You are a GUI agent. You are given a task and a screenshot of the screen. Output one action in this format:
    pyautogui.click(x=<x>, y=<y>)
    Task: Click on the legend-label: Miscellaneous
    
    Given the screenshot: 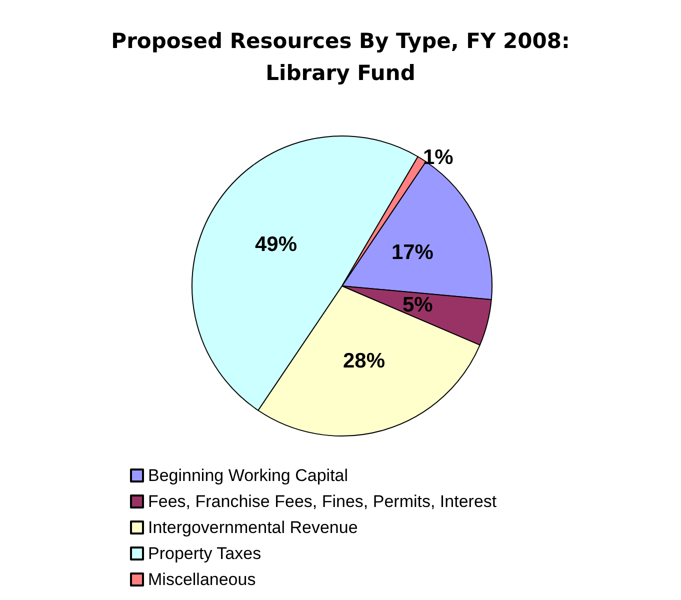 What is the action you would take?
    pyautogui.click(x=202, y=579)
    